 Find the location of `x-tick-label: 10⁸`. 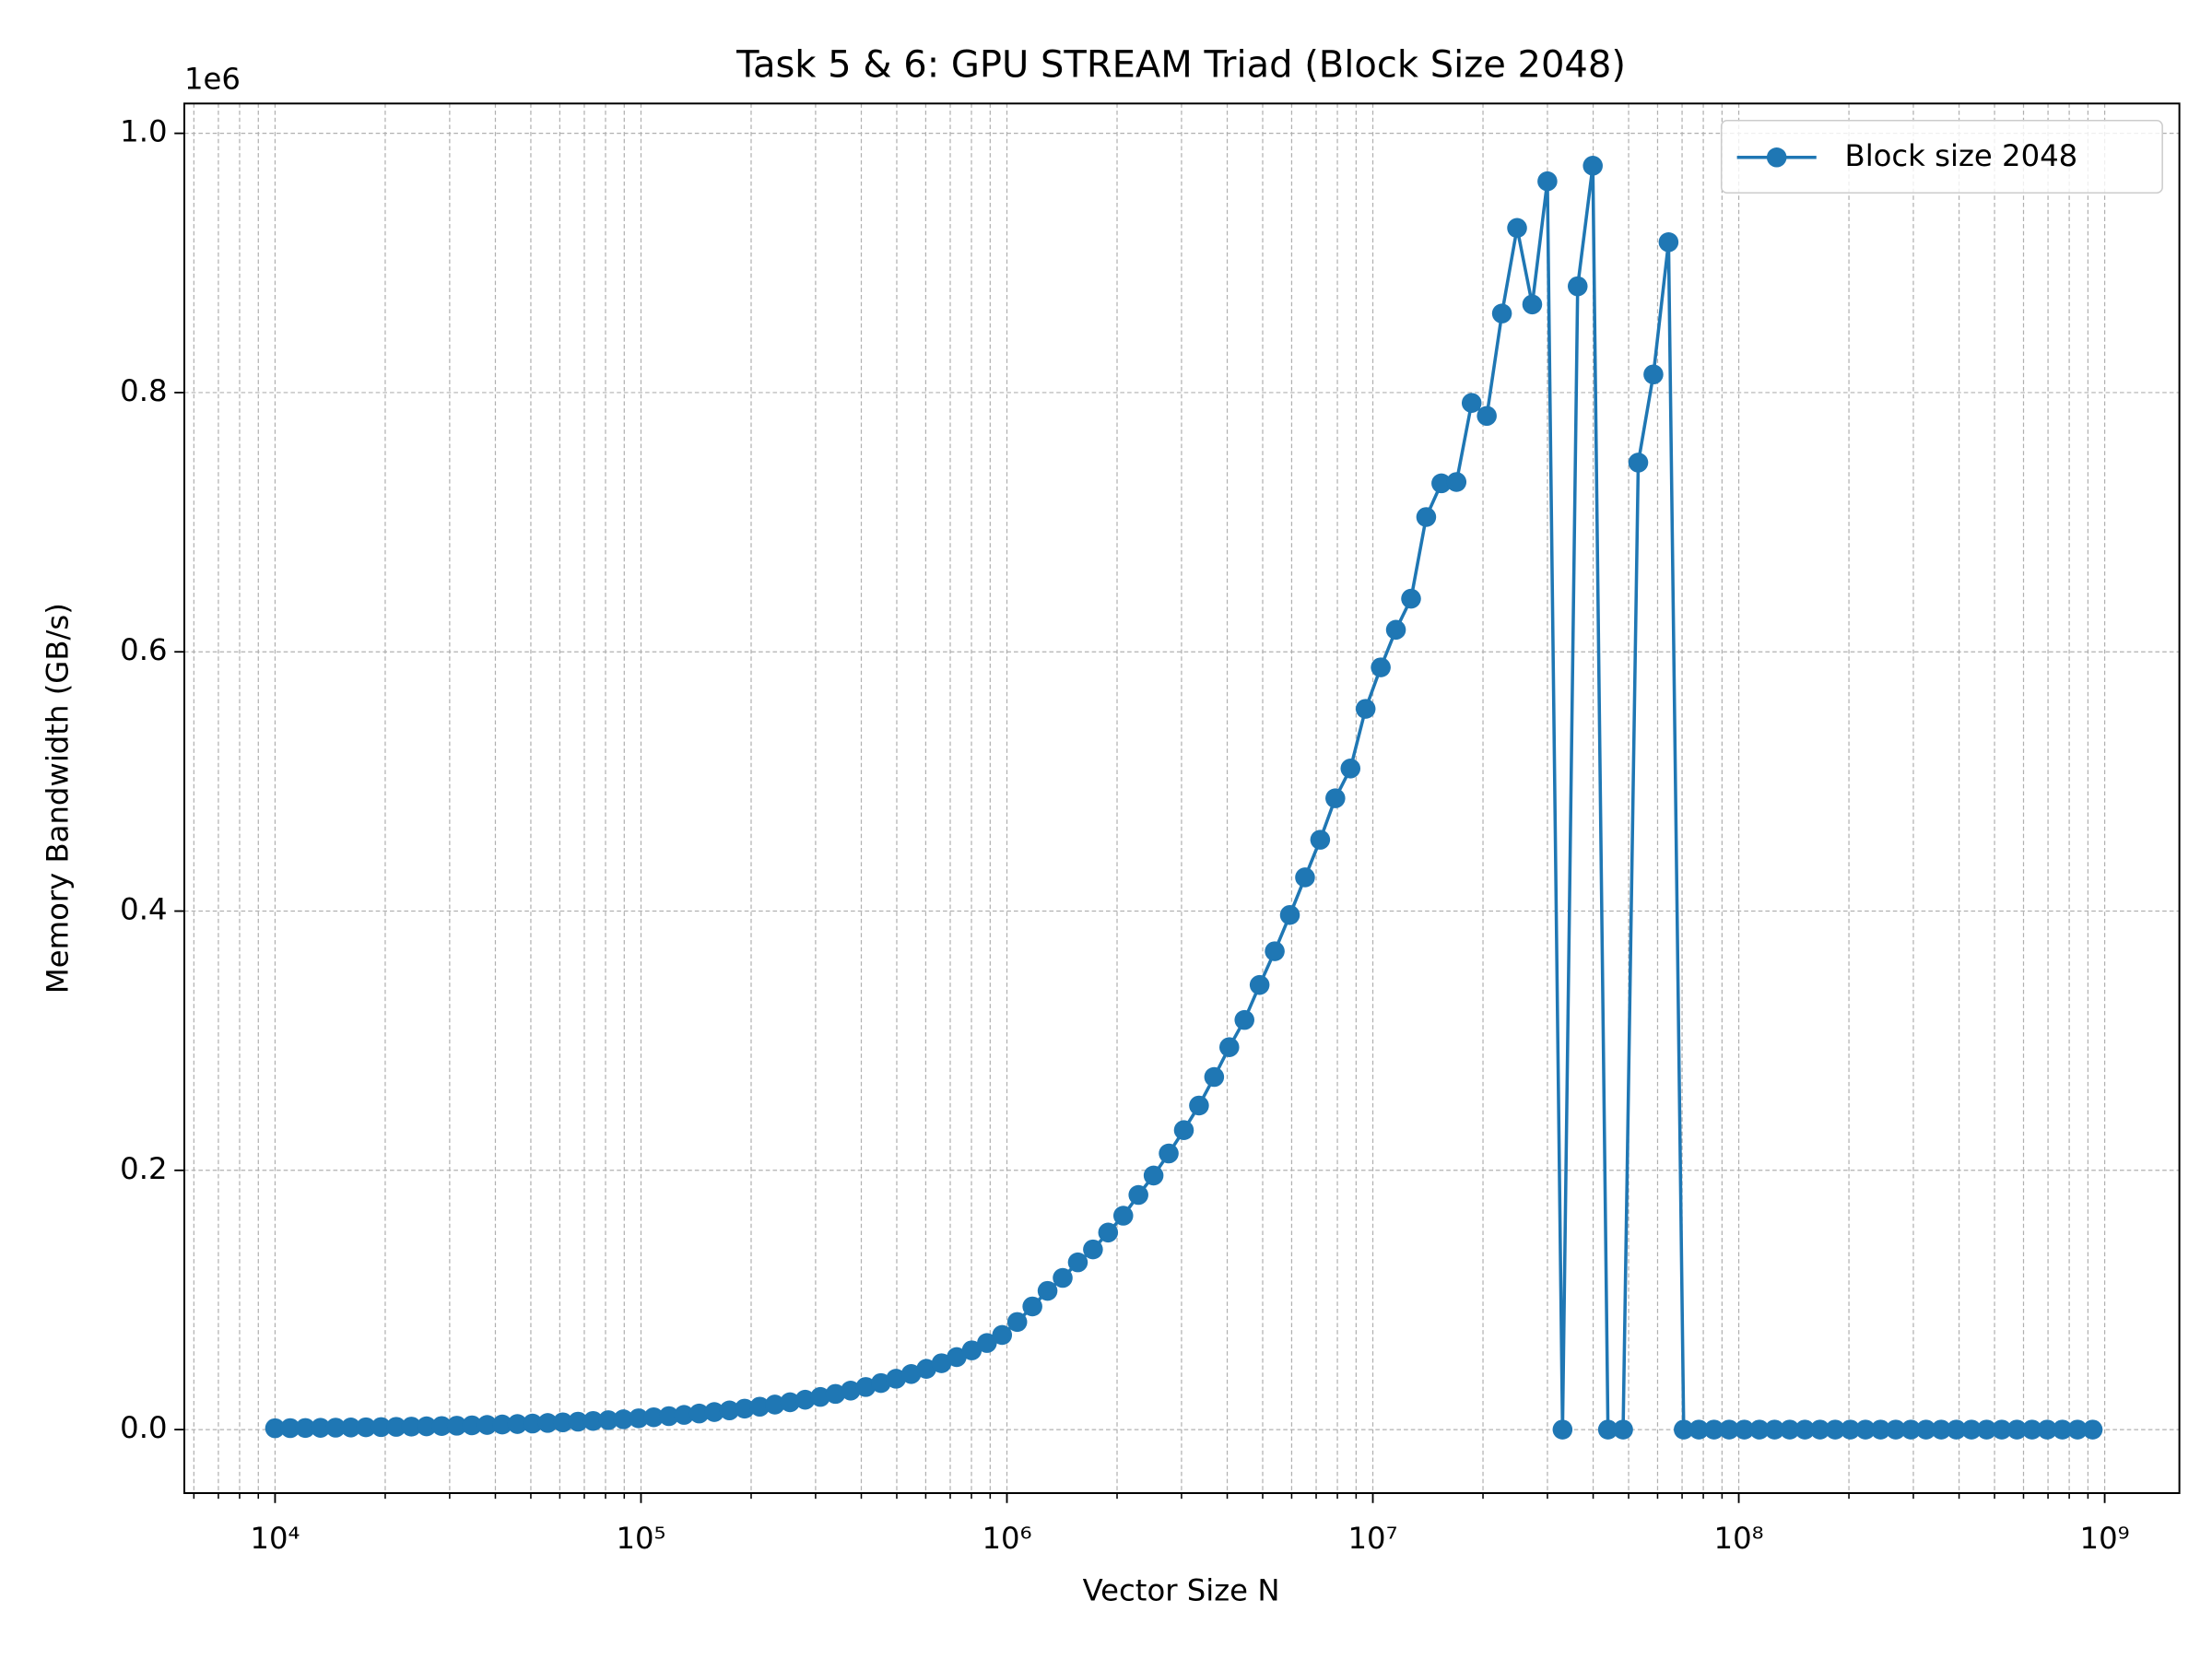

x-tick-label: 10⁸ is located at coordinates (1739, 1538).